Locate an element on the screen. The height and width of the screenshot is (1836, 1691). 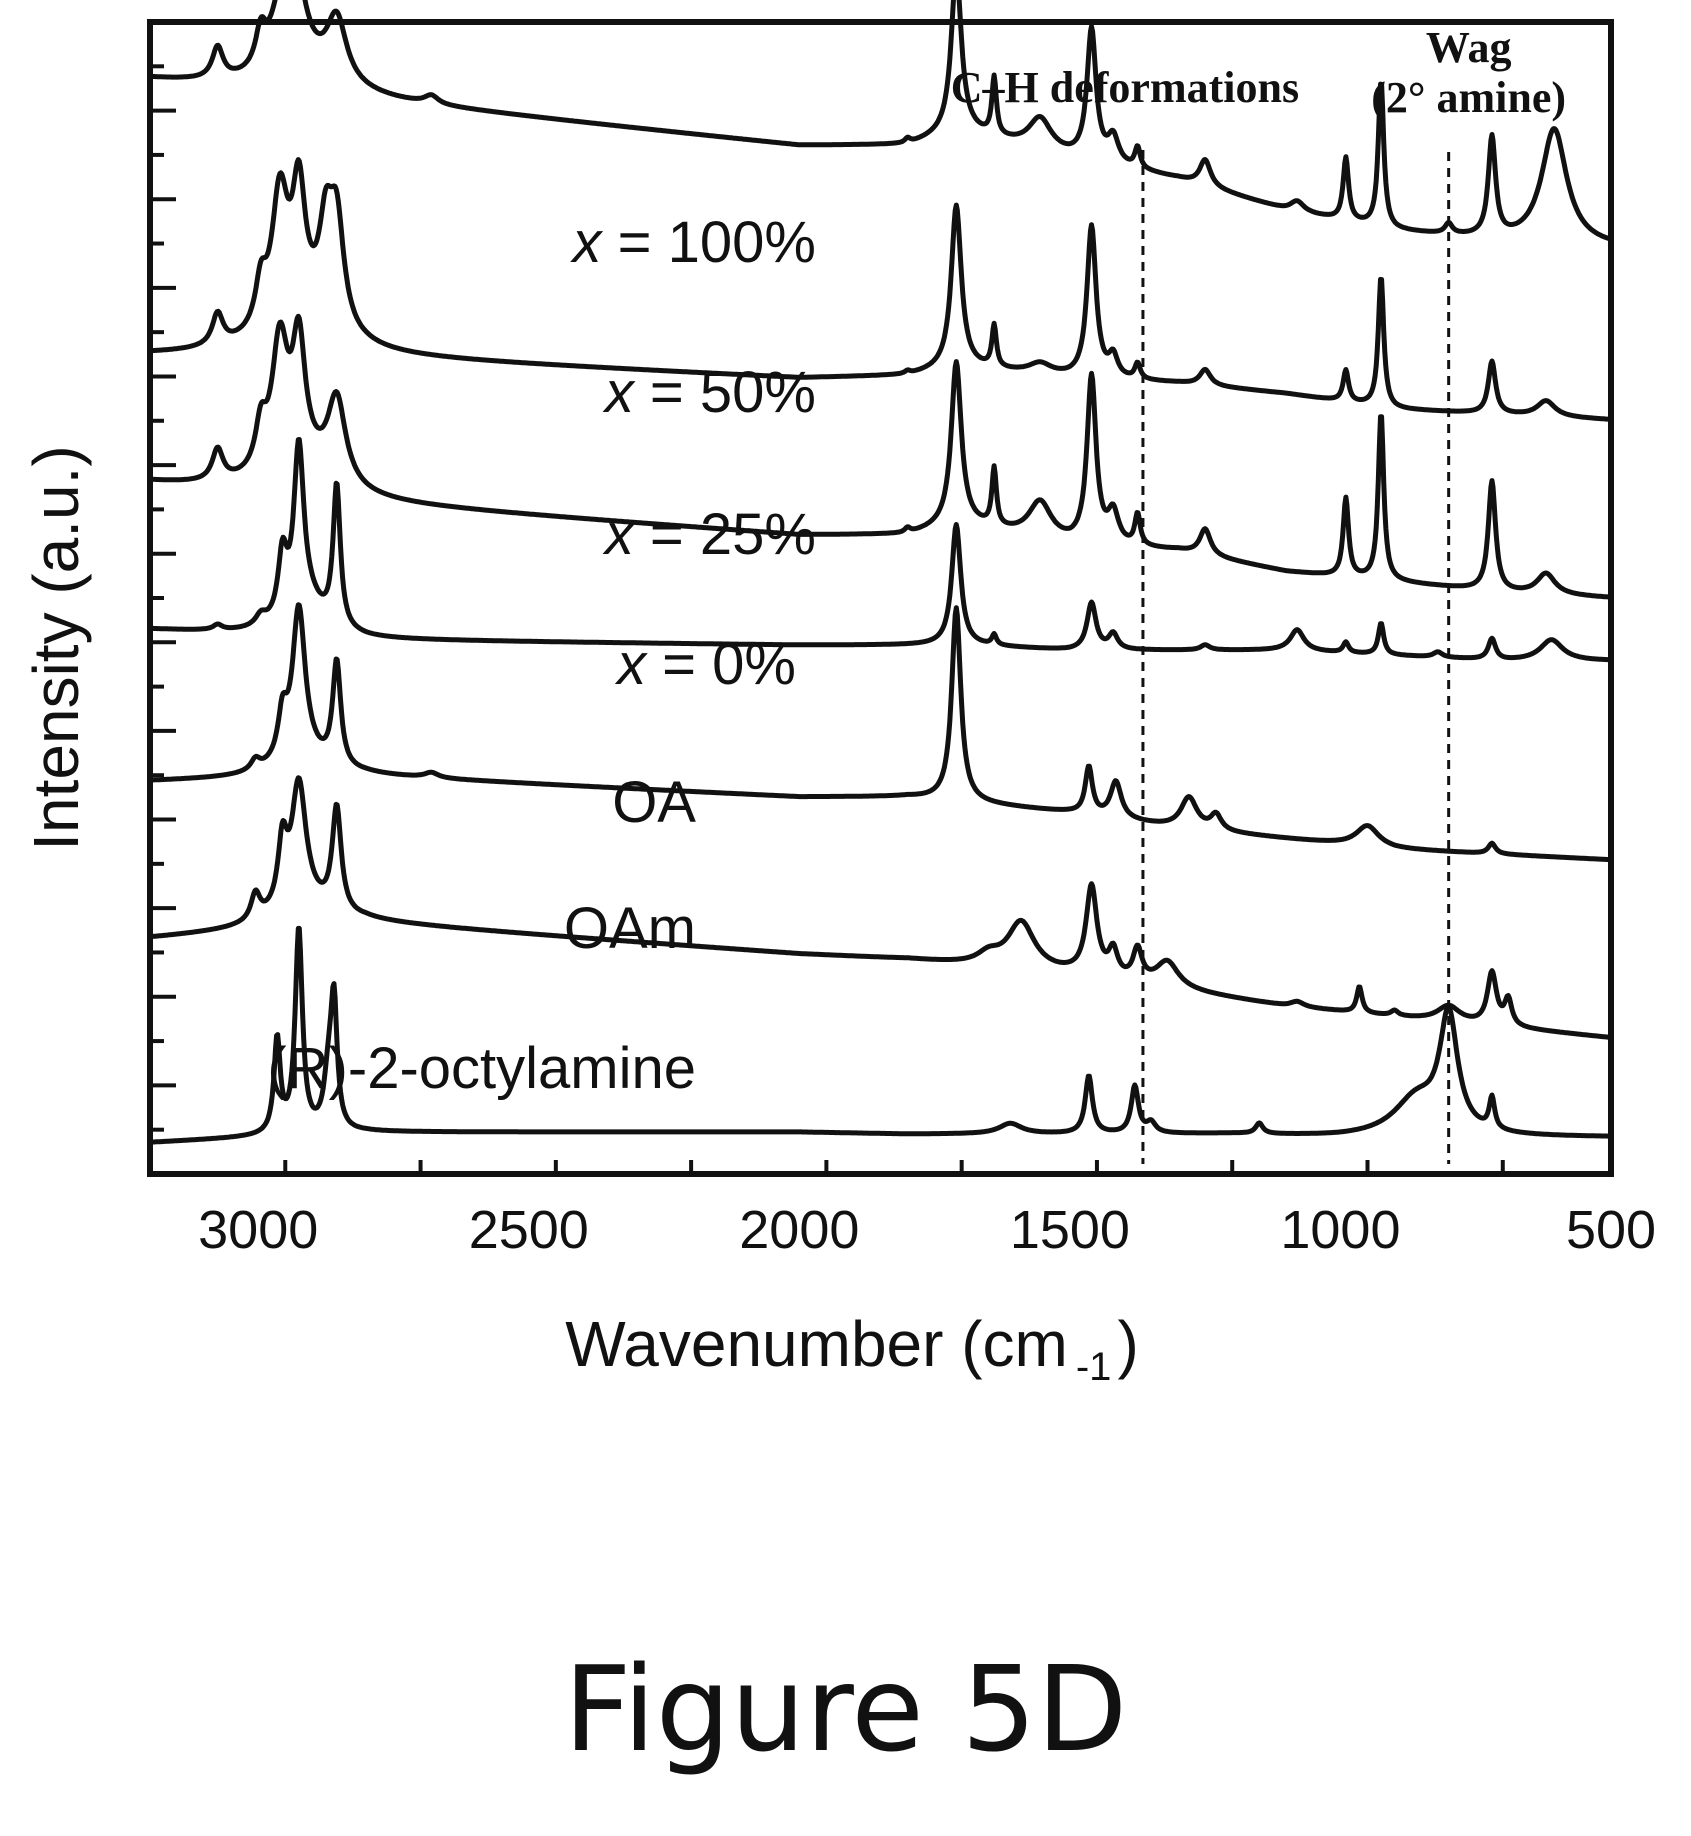
x-axis-title: Wavenumber (cm -1) is located at coordinates (852, 1348).